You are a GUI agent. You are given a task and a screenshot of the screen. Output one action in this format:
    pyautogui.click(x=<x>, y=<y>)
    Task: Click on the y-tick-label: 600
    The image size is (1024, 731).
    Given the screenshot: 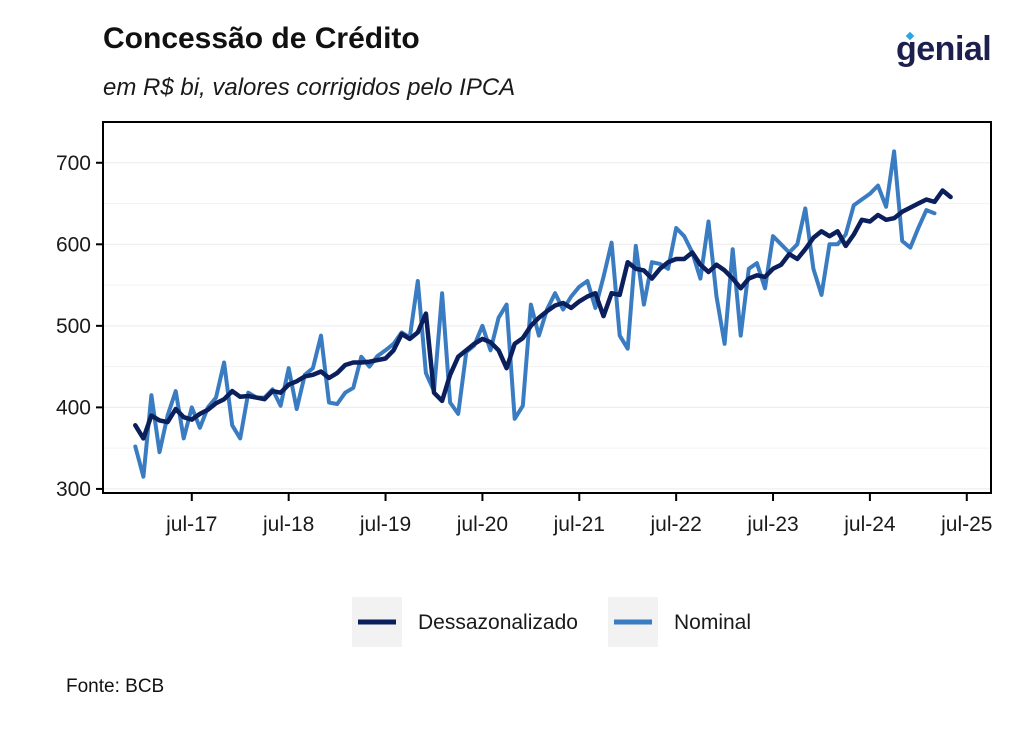 What is the action you would take?
    pyautogui.click(x=73, y=244)
    